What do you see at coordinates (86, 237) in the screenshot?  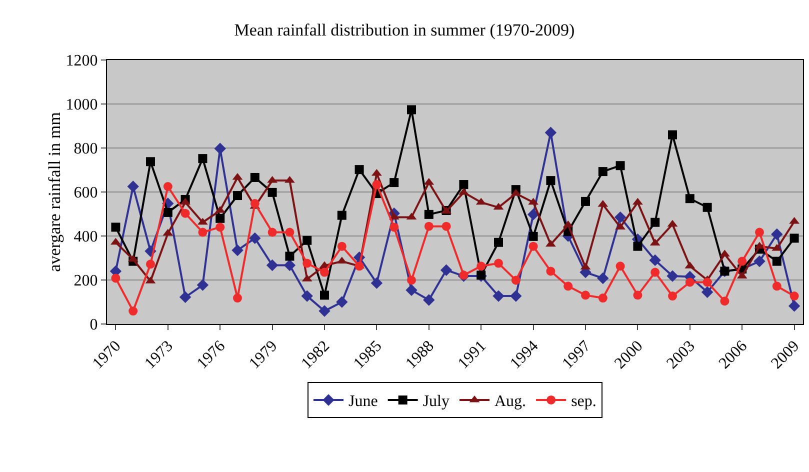 I see `y-tick-label: 400` at bounding box center [86, 237].